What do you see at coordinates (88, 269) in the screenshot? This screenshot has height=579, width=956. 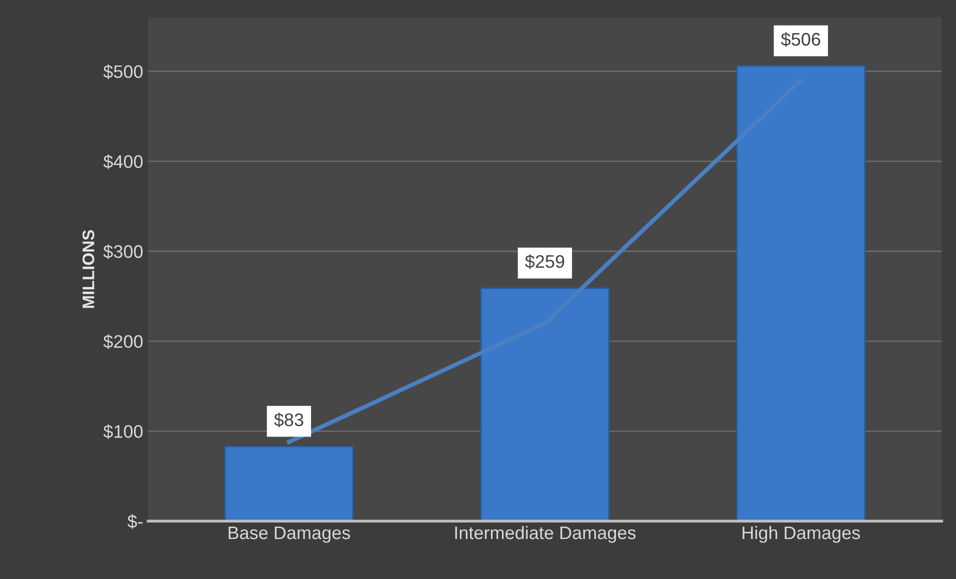 I see `y-axis-title: MILLIONS` at bounding box center [88, 269].